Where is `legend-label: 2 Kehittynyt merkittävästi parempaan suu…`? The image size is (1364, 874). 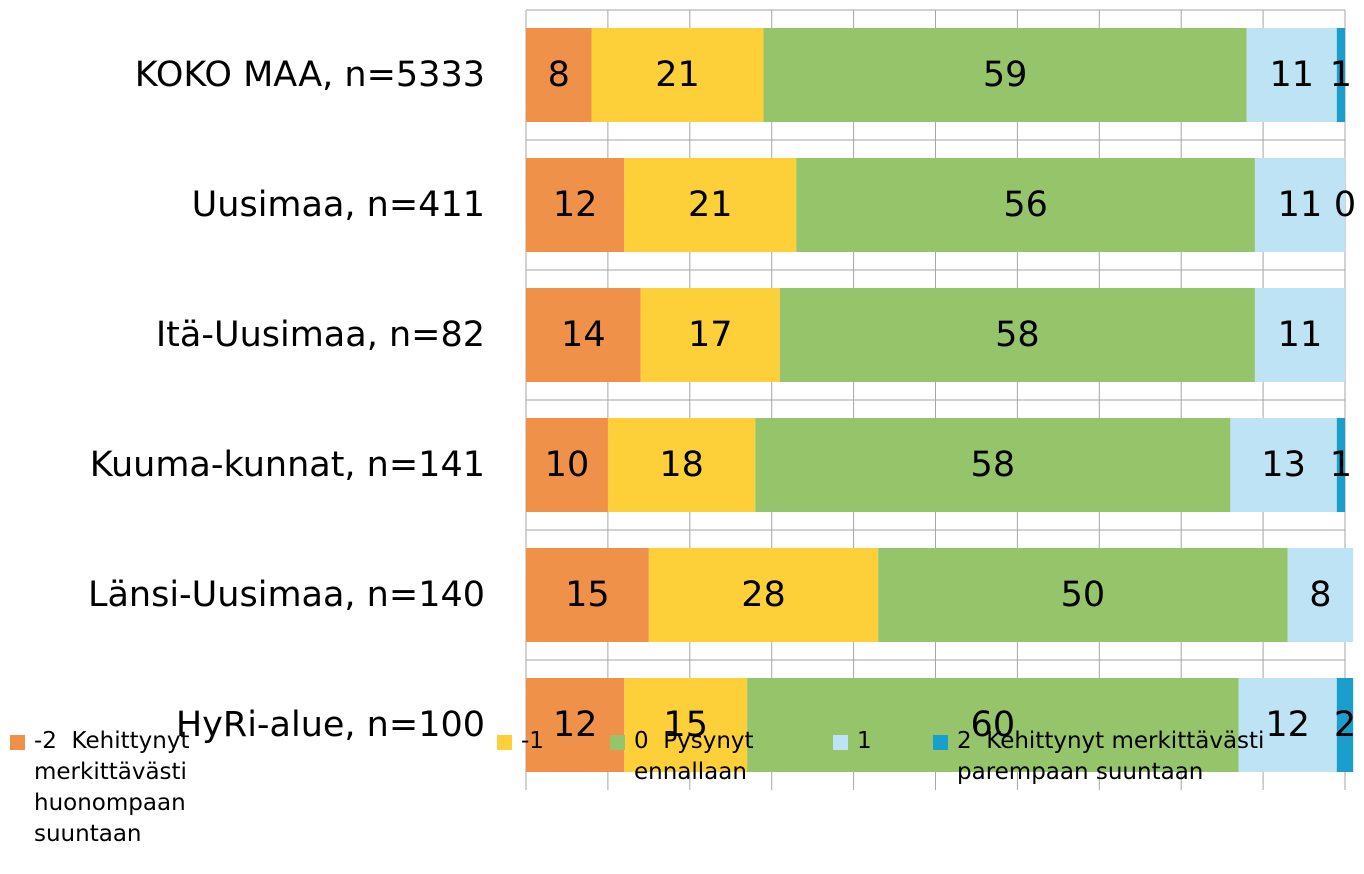
legend-label: 2 Kehittynyt merkittävästi parempaan suu… is located at coordinates (1114, 756).